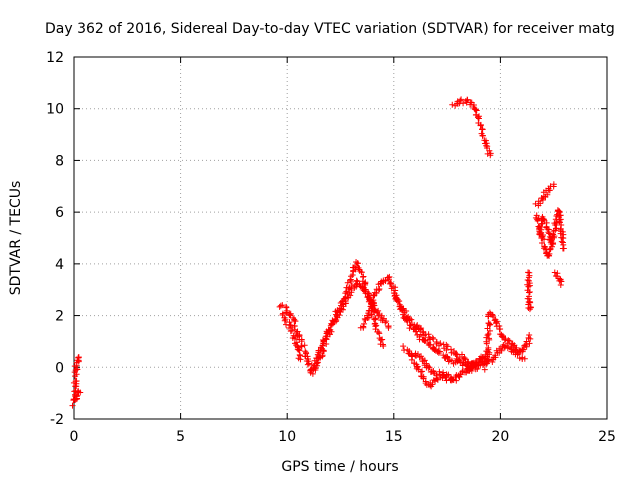 This screenshot has height=480, width=640. I want to click on x-tick-label: 5, so click(180, 437).